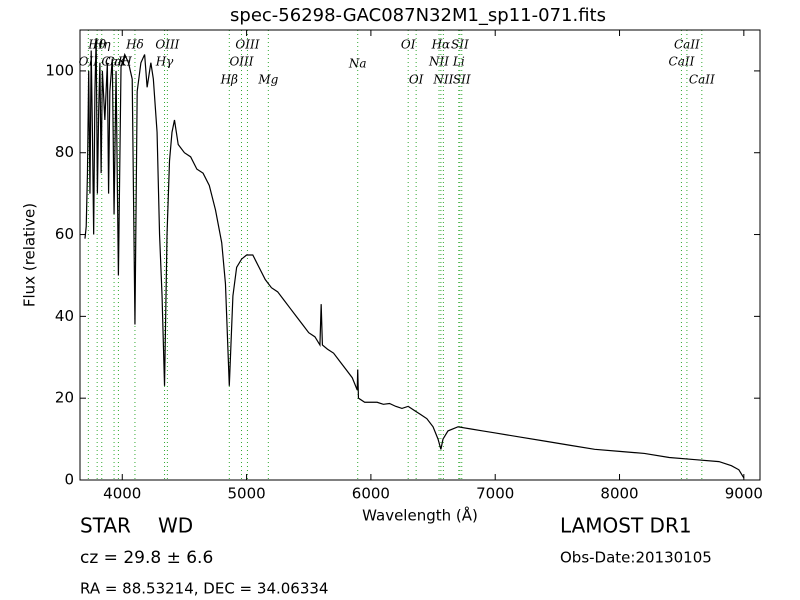 The image size is (800, 600). What do you see at coordinates (458, 62) in the screenshot?
I see `line-label: Li` at bounding box center [458, 62].